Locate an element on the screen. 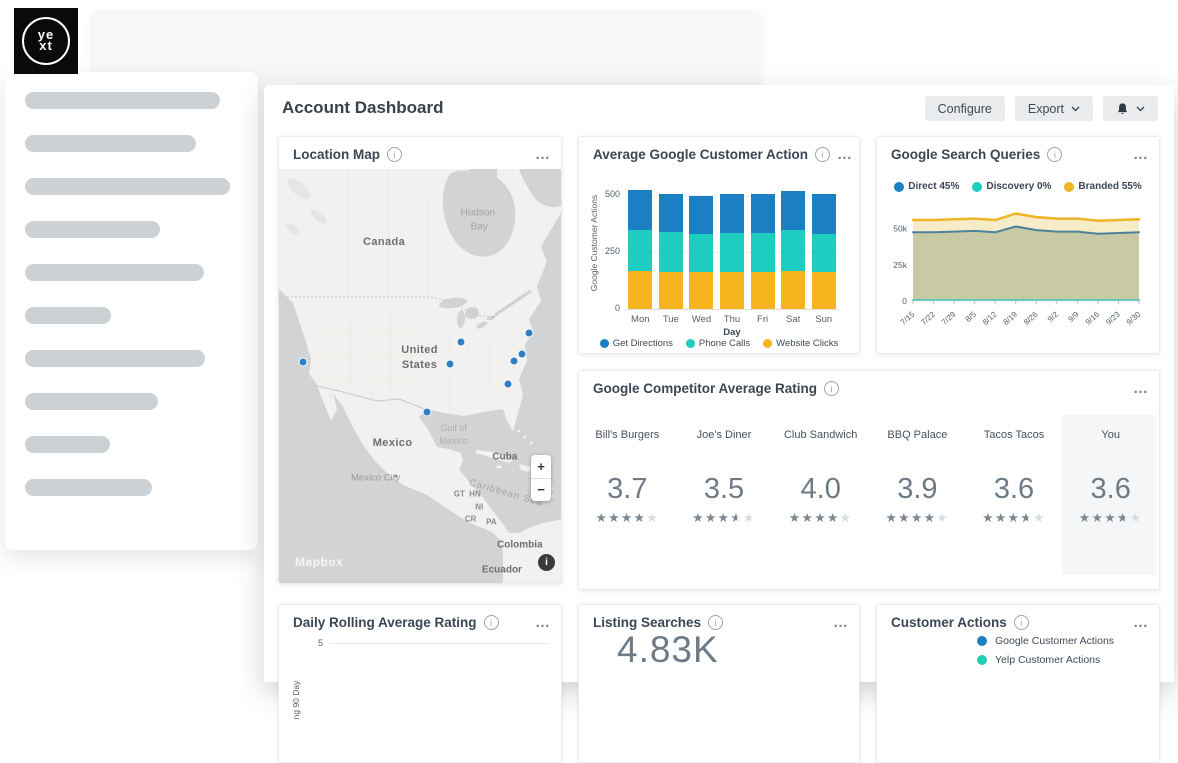 This screenshot has height=763, width=1178. configure-button: Configure is located at coordinates (964, 108).